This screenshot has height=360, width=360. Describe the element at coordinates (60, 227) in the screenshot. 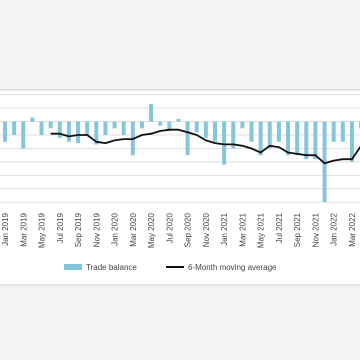

I see `x-tick-label: Jul 2019` at that location.